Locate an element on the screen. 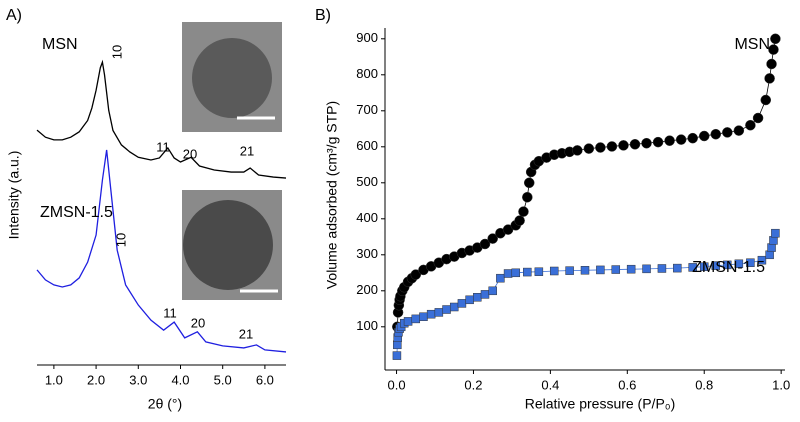 The height and width of the screenshot is (422, 800). y-tick-label: 500 is located at coordinates (367, 181).